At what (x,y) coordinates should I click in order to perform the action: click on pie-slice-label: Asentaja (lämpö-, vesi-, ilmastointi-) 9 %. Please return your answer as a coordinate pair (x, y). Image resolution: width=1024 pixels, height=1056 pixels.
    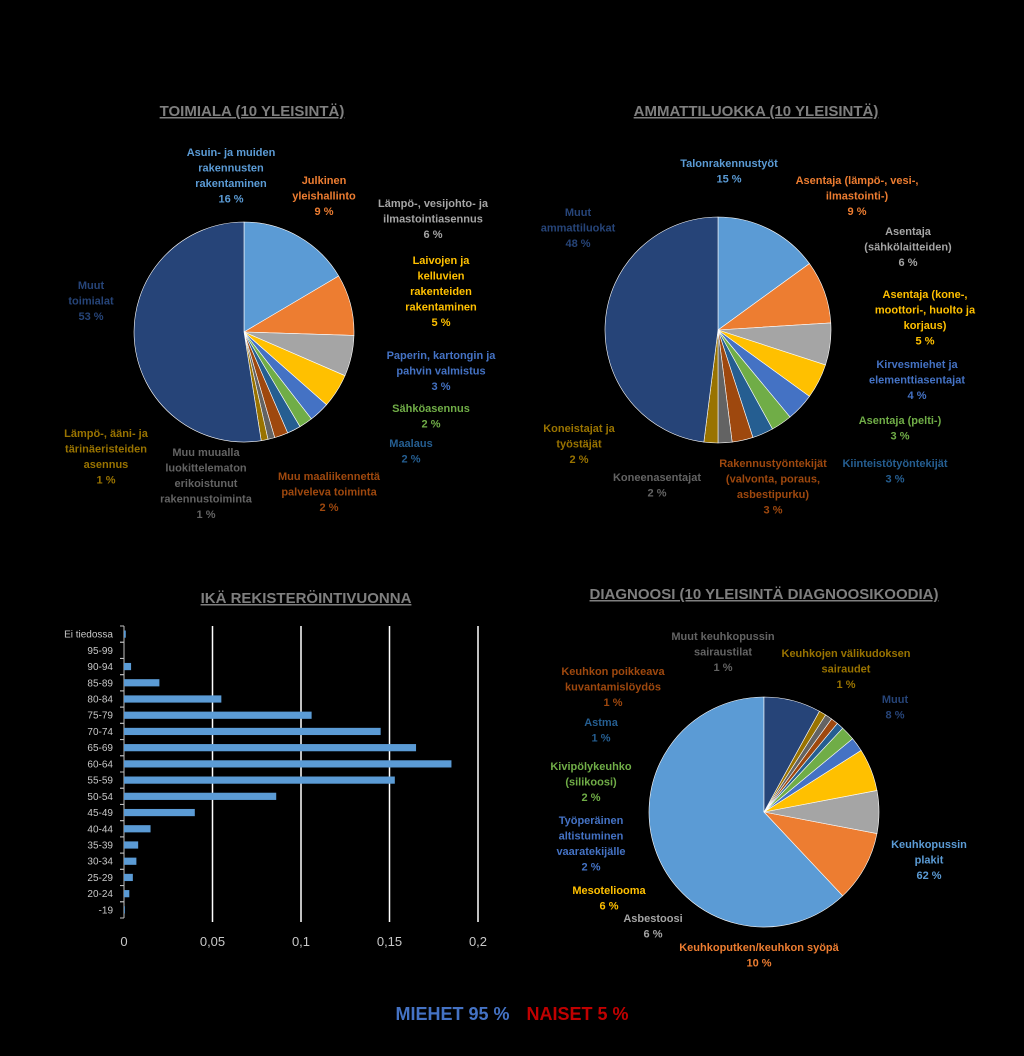
    Looking at the image, I should click on (857, 196).